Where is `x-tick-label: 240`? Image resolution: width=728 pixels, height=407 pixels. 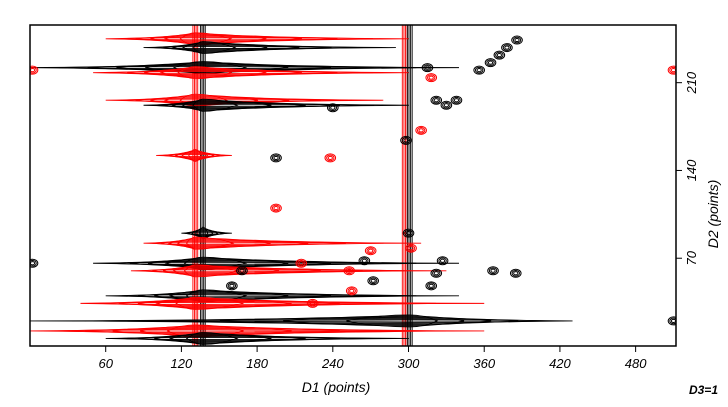 x-tick-label: 240 is located at coordinates (332, 363).